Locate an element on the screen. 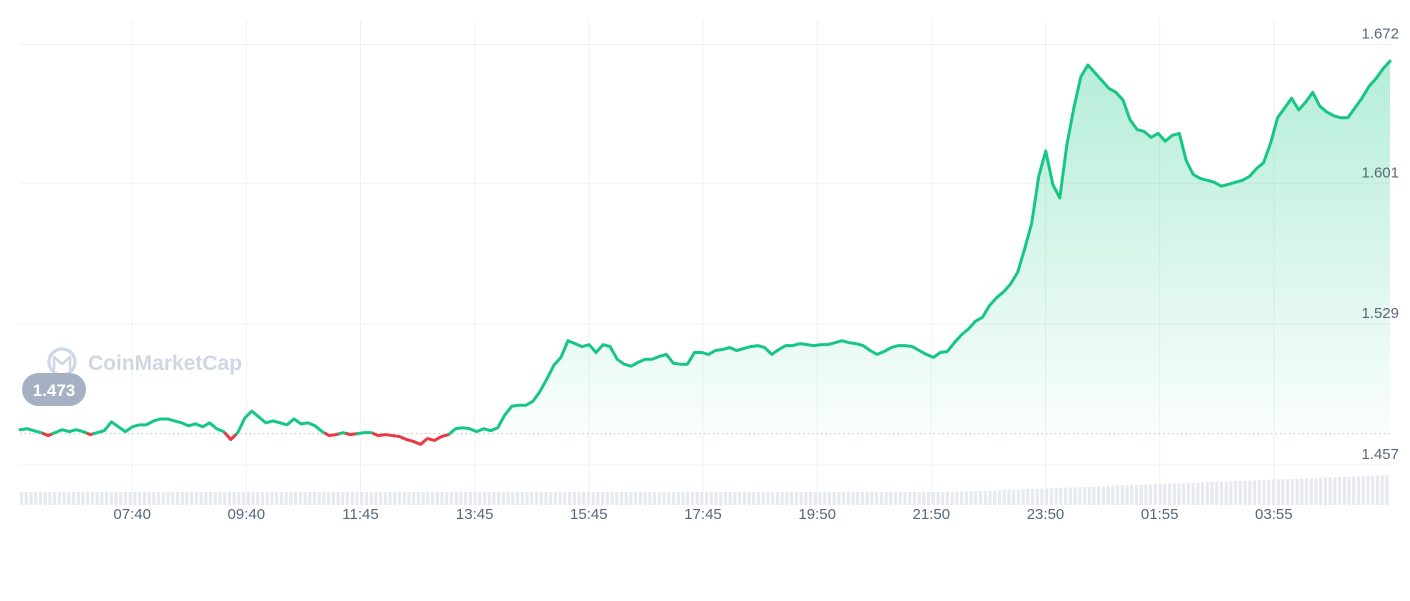 This screenshot has width=1410, height=601. x-tick-label: 09:40 is located at coordinates (247, 514).